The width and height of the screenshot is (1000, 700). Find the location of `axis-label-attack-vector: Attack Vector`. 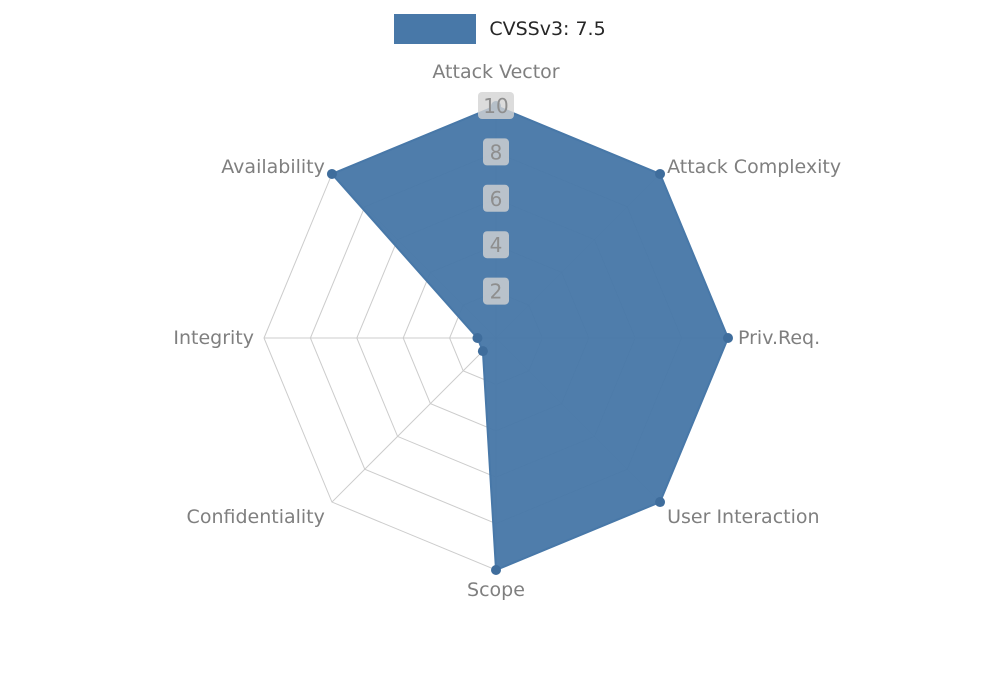

axis-label-attack-vector: Attack Vector is located at coordinates (495, 72).